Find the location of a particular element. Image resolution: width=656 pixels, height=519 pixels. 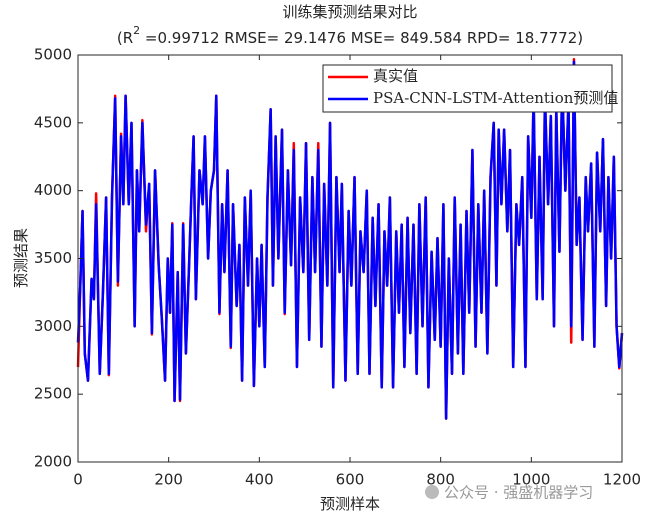

x-tick-label: 400 is located at coordinates (259, 480).